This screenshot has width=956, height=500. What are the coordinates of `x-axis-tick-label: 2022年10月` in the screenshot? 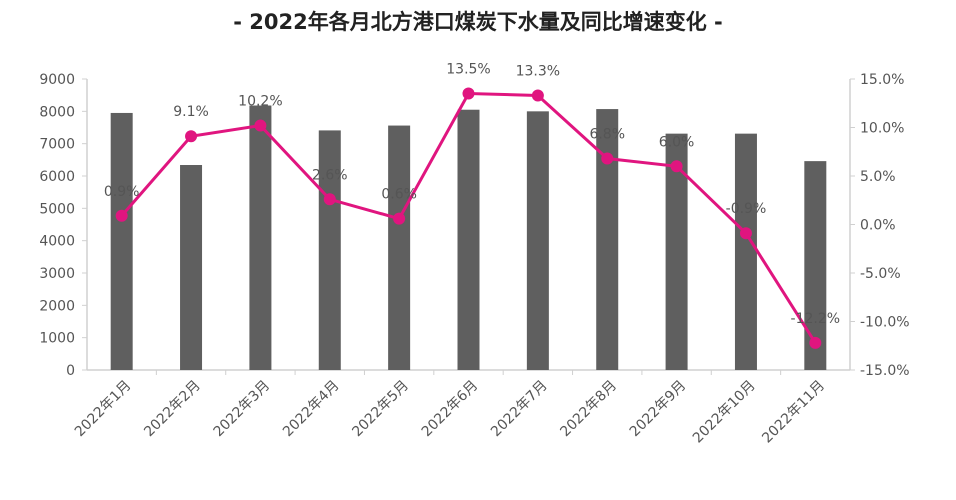 It's located at (724, 412).